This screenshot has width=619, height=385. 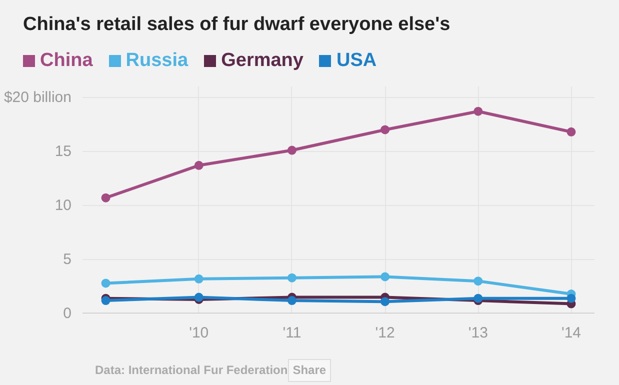 What do you see at coordinates (63, 151) in the screenshot?
I see `y-tick-label: 15` at bounding box center [63, 151].